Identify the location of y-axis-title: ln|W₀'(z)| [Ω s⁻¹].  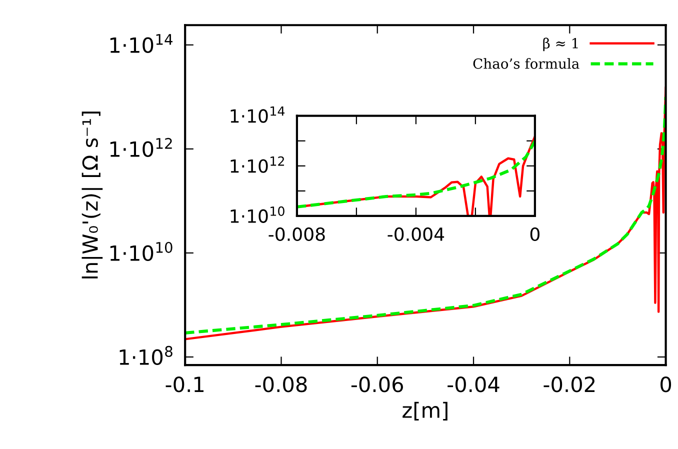
(92, 195).